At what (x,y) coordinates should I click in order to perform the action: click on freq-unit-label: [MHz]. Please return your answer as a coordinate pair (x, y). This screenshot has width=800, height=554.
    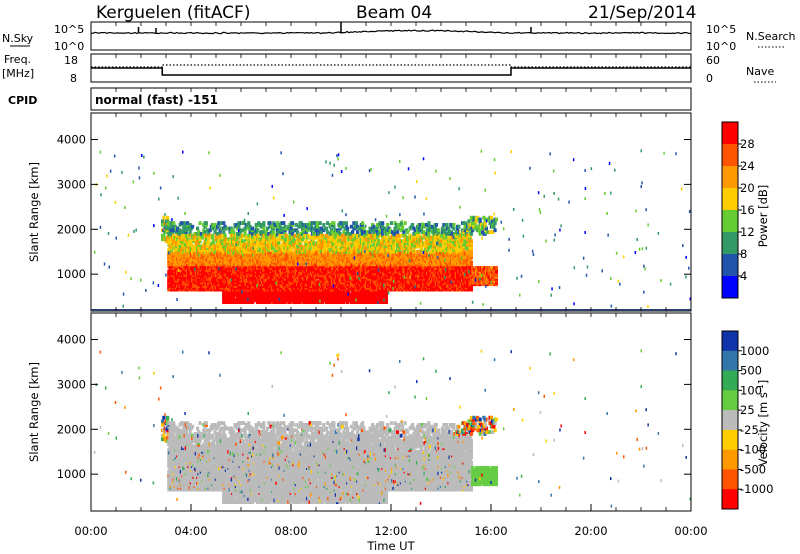
    Looking at the image, I should click on (18, 73).